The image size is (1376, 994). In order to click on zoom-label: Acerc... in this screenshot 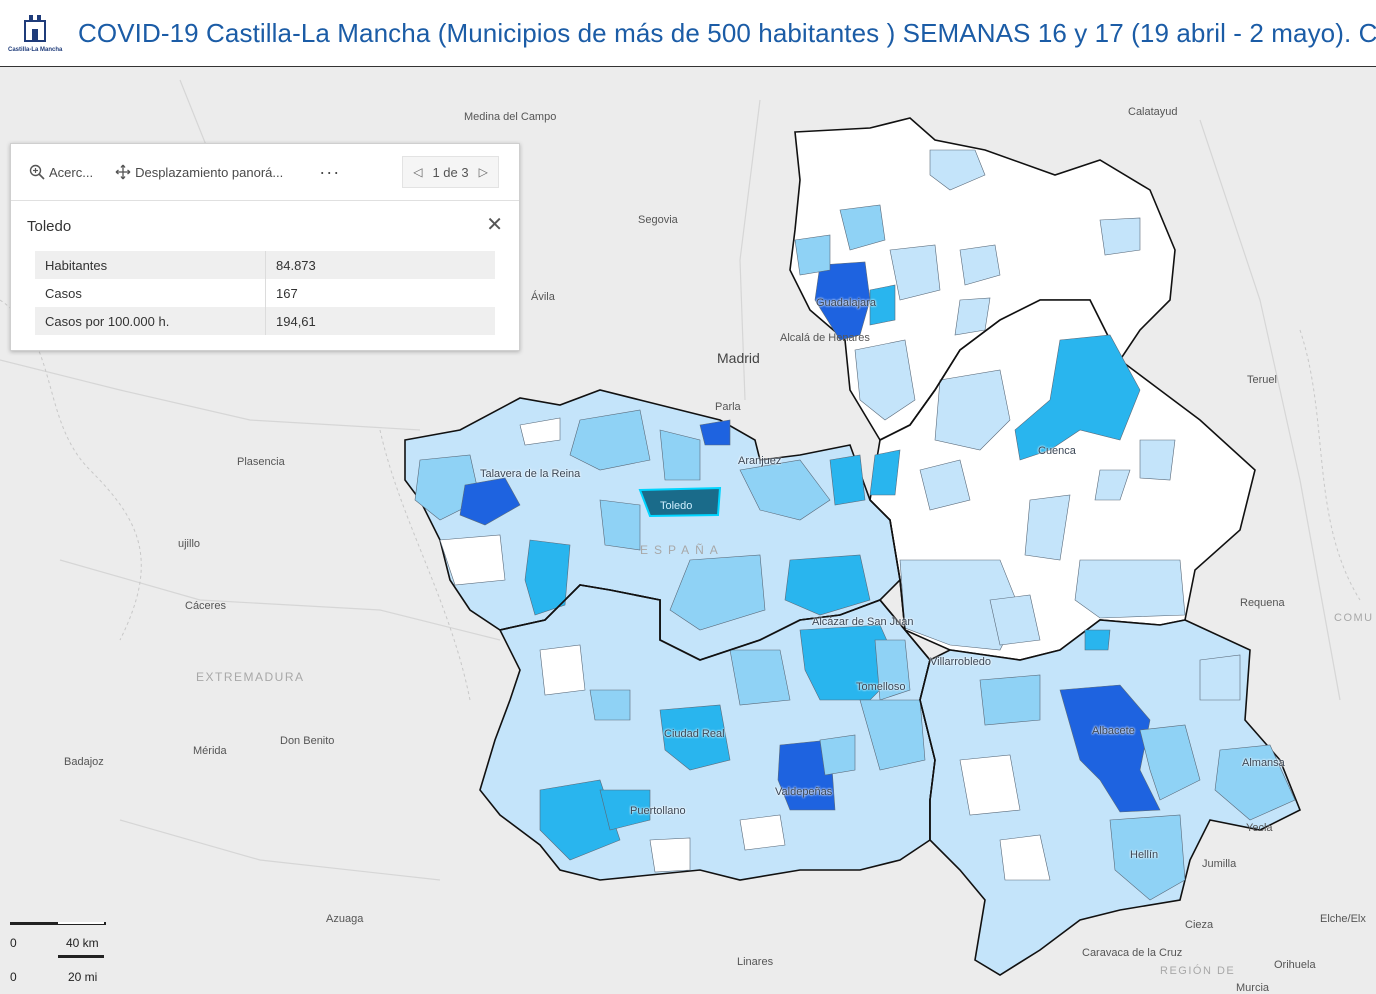, I will do `click(71, 172)`.